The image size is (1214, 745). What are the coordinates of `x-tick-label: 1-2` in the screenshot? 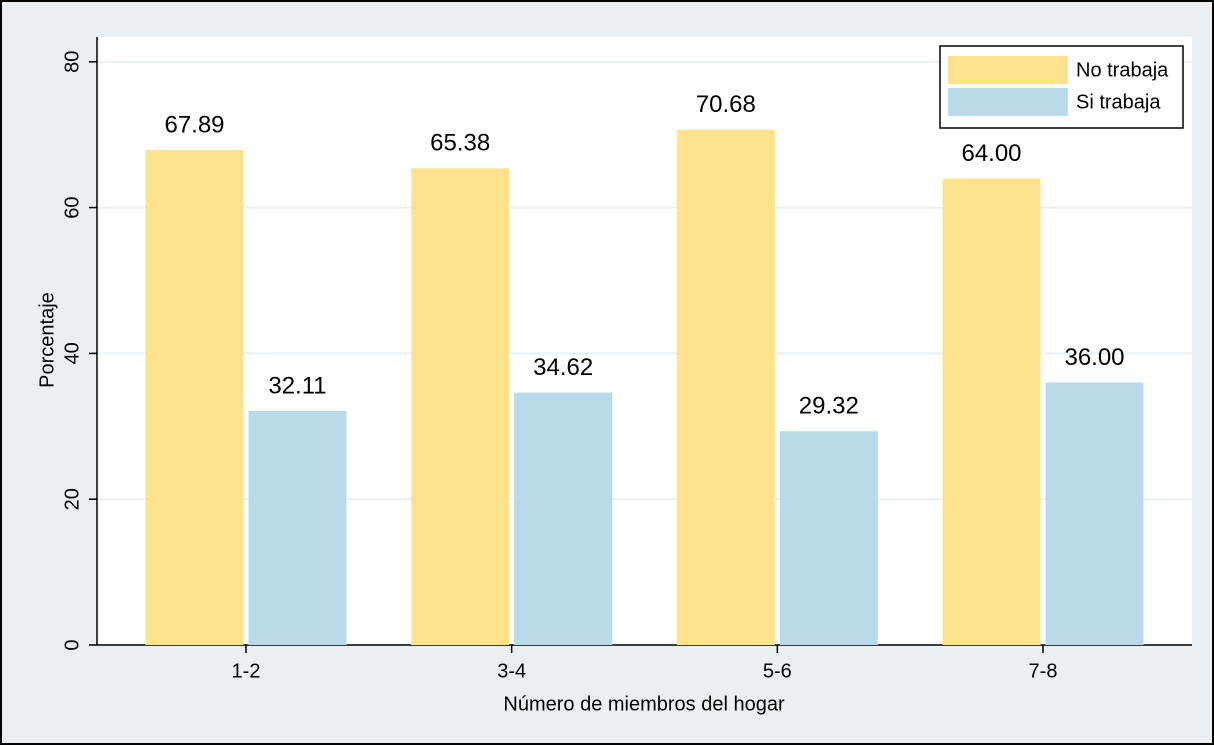 It's located at (246, 671).